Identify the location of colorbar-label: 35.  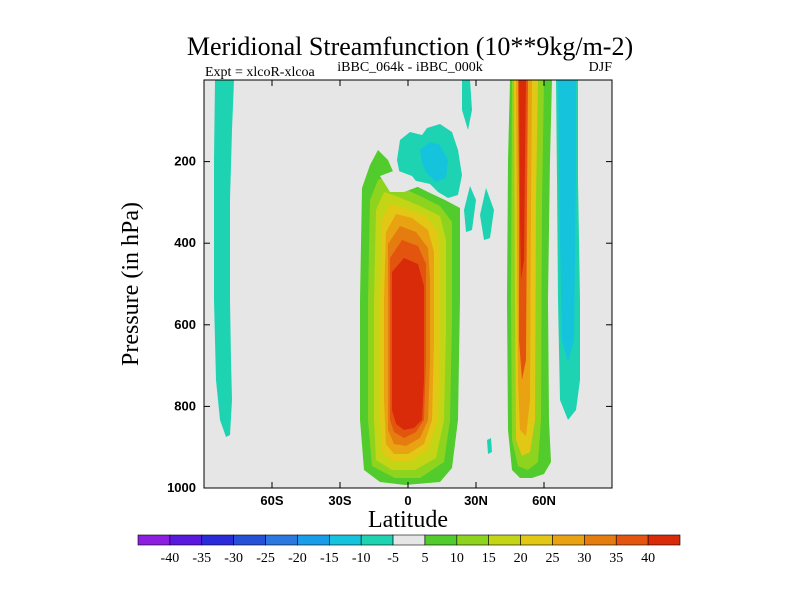
(616, 558).